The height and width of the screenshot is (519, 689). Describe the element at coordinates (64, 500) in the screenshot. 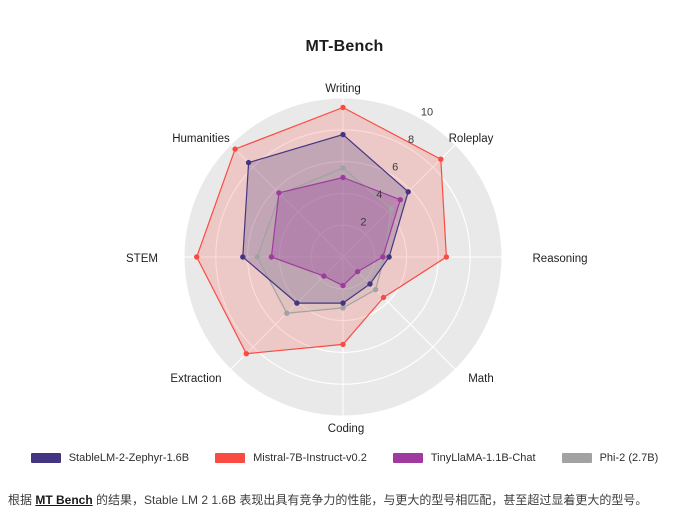

I see `mt-bench-link: MT Bench` at that location.